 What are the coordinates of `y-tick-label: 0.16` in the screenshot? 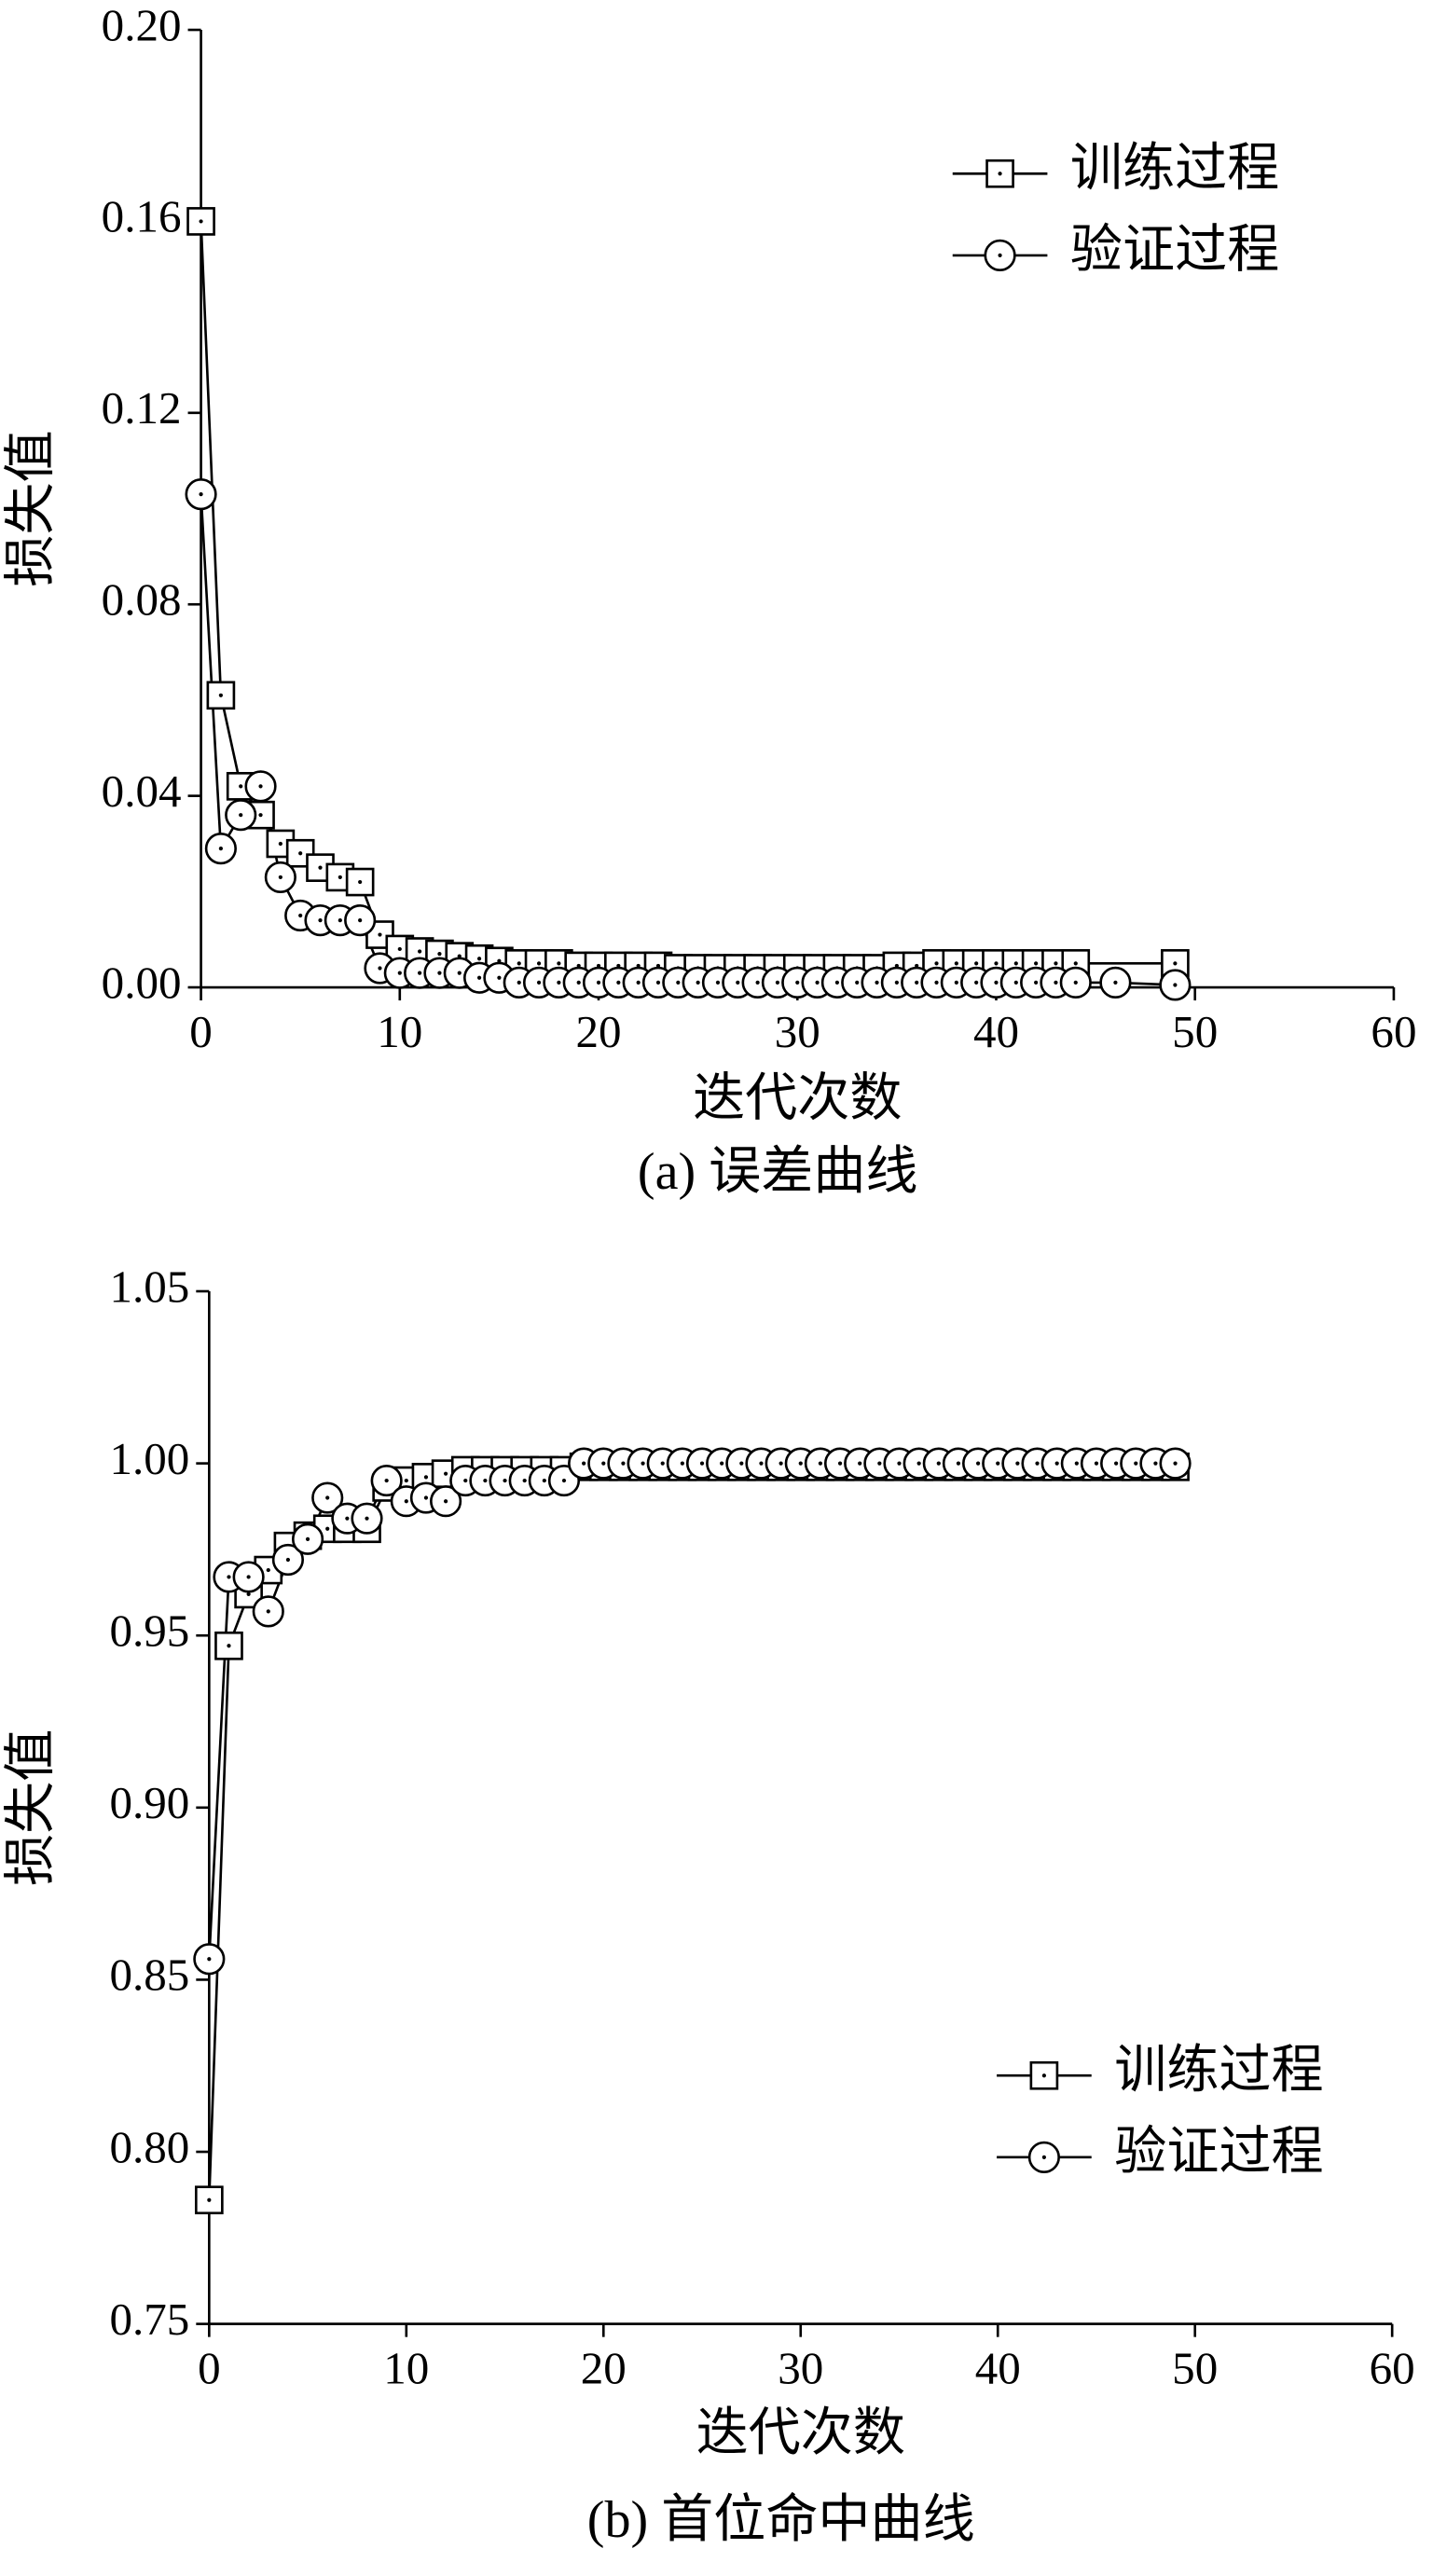 It's located at (142, 216).